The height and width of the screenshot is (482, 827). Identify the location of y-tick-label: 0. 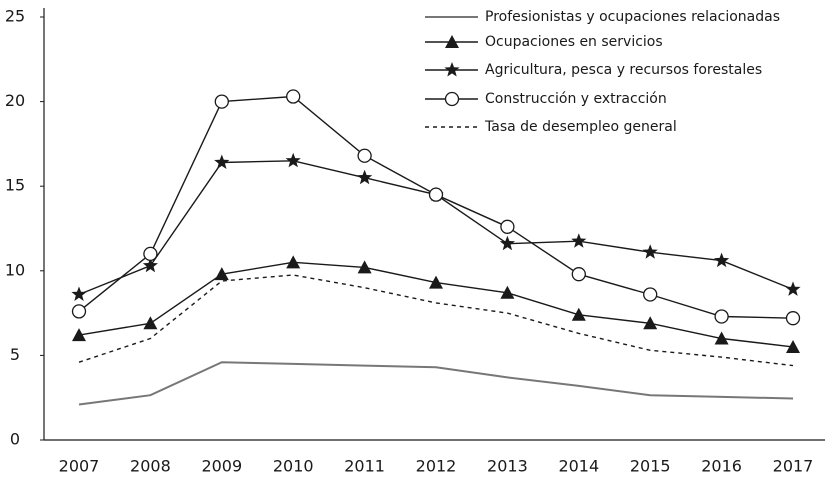
(15, 439).